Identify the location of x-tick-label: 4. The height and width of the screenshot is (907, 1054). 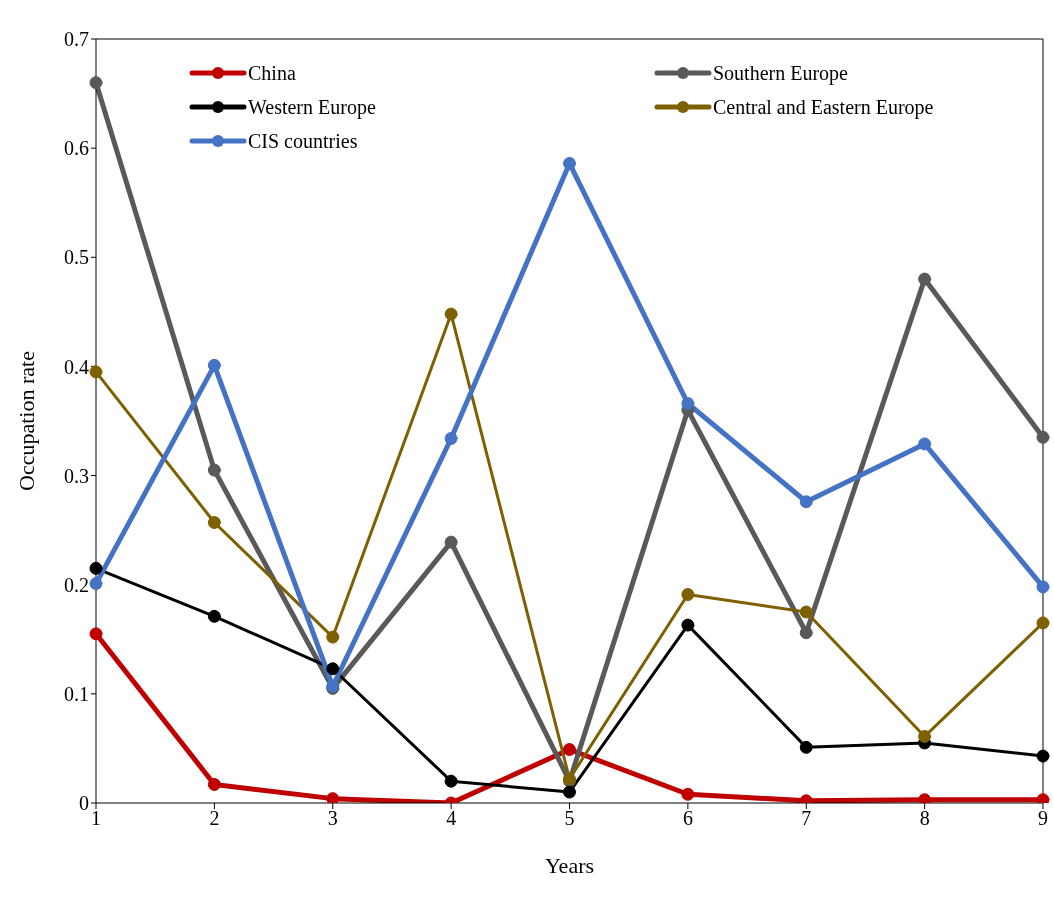
(451, 818).